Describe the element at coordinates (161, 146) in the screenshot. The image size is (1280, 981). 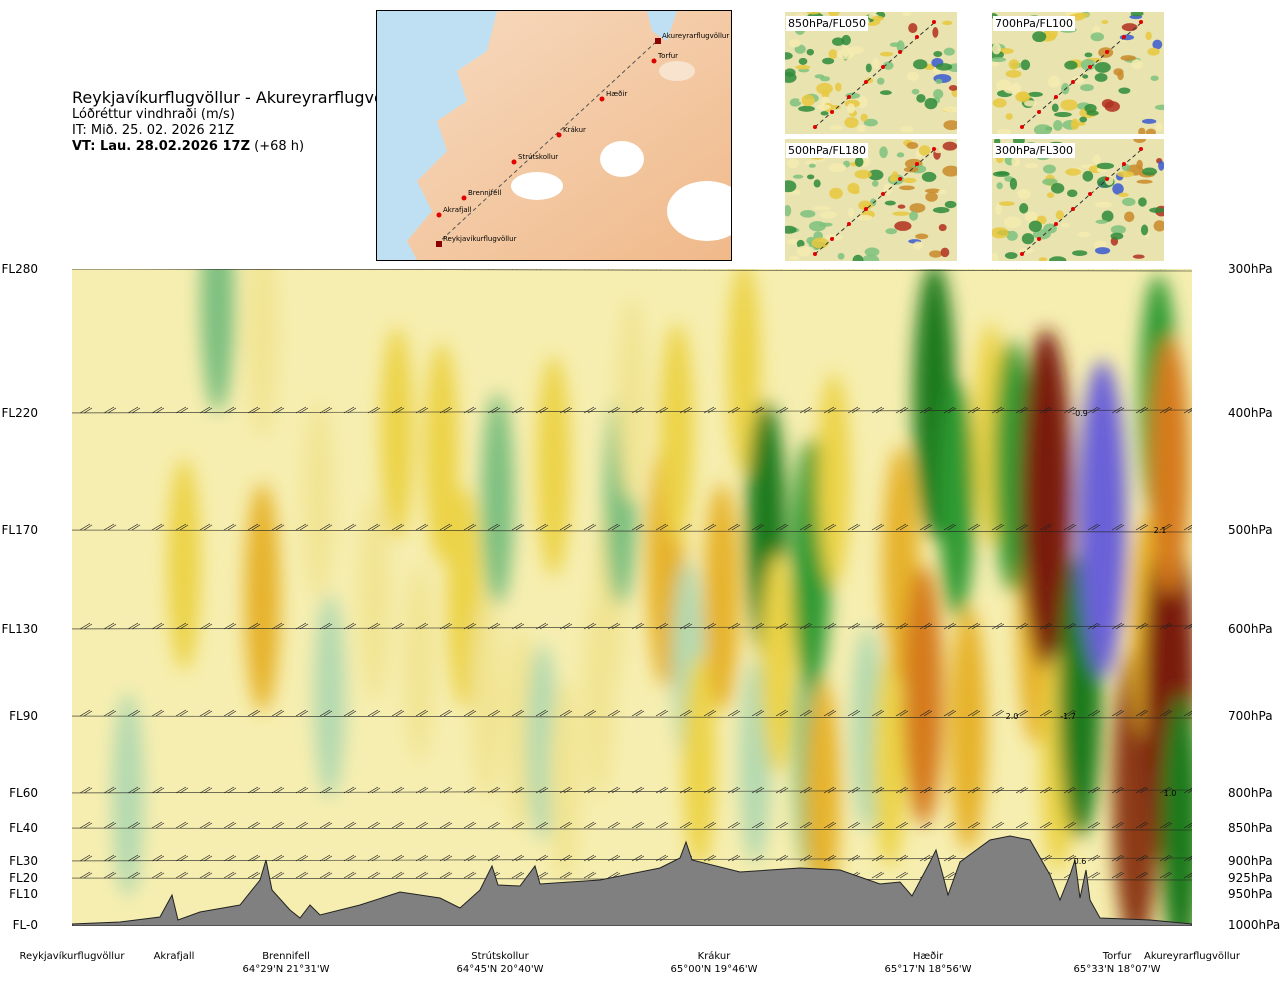
I see `valid-time-date: VT: Lau. 28.02.2026 17Z` at that location.